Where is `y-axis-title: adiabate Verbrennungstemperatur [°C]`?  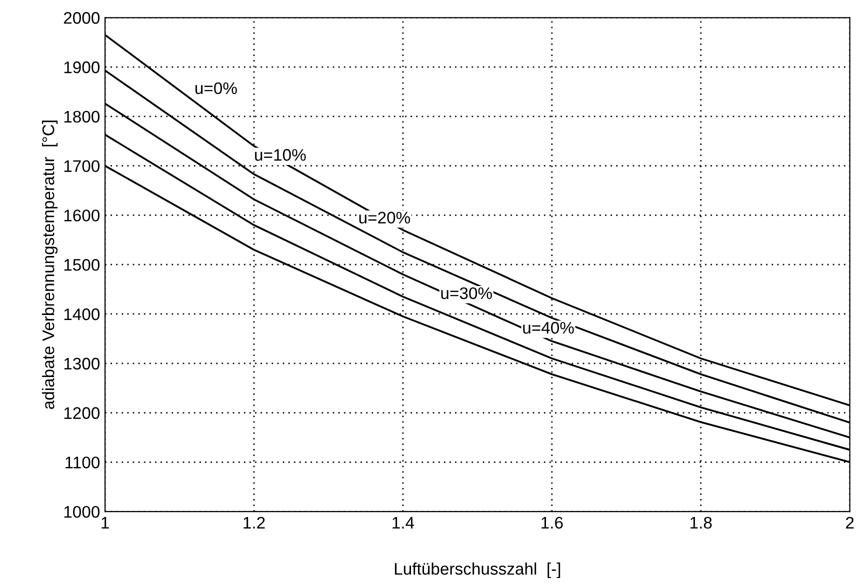
y-axis-title: adiabate Verbrennungstemperatur [°C] is located at coordinates (50, 264).